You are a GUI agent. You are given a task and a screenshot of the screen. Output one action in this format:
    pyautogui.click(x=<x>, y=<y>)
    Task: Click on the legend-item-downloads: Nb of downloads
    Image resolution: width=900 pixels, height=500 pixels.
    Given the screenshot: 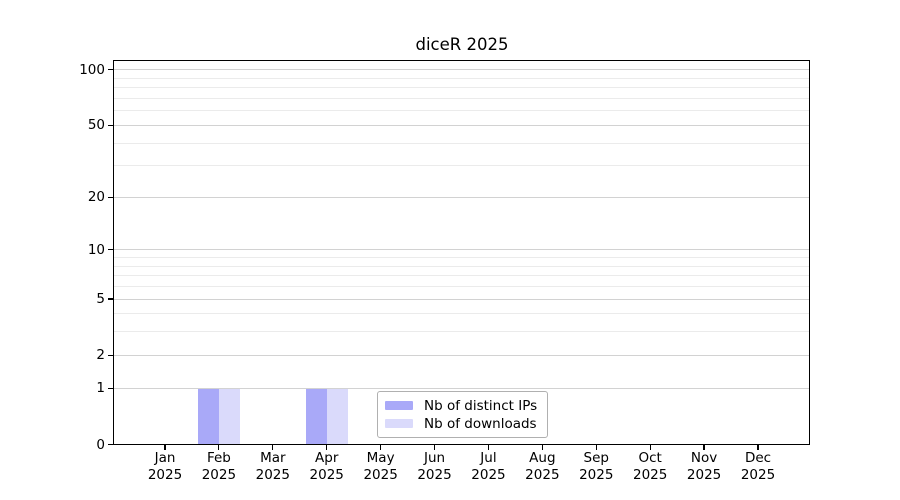 What is the action you would take?
    pyautogui.click(x=461, y=423)
    